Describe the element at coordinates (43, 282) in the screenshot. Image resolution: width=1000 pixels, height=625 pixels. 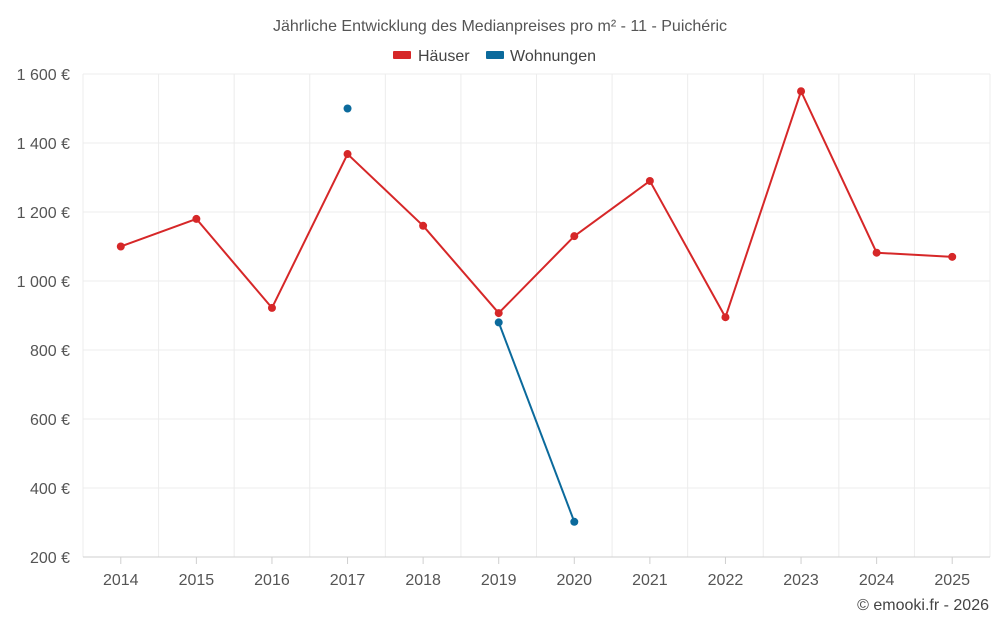
I see `y-tick-label: 1 000 €` at that location.